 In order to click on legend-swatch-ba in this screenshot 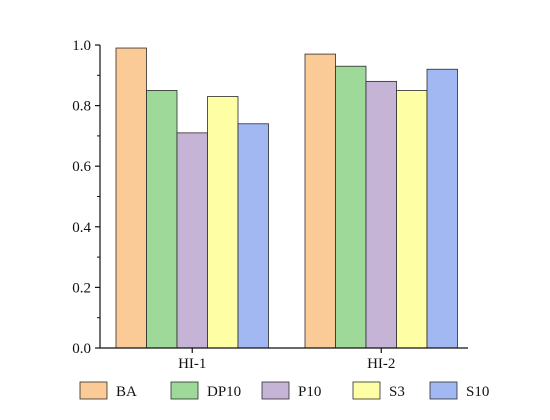, I will do `click(93, 390)`.